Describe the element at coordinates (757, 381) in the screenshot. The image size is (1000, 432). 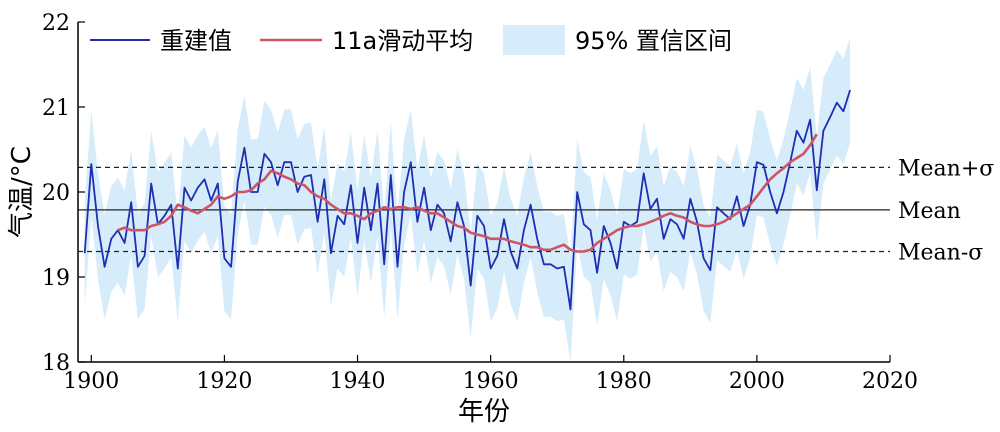
I see `x-tick-label-2000: 2000` at that location.